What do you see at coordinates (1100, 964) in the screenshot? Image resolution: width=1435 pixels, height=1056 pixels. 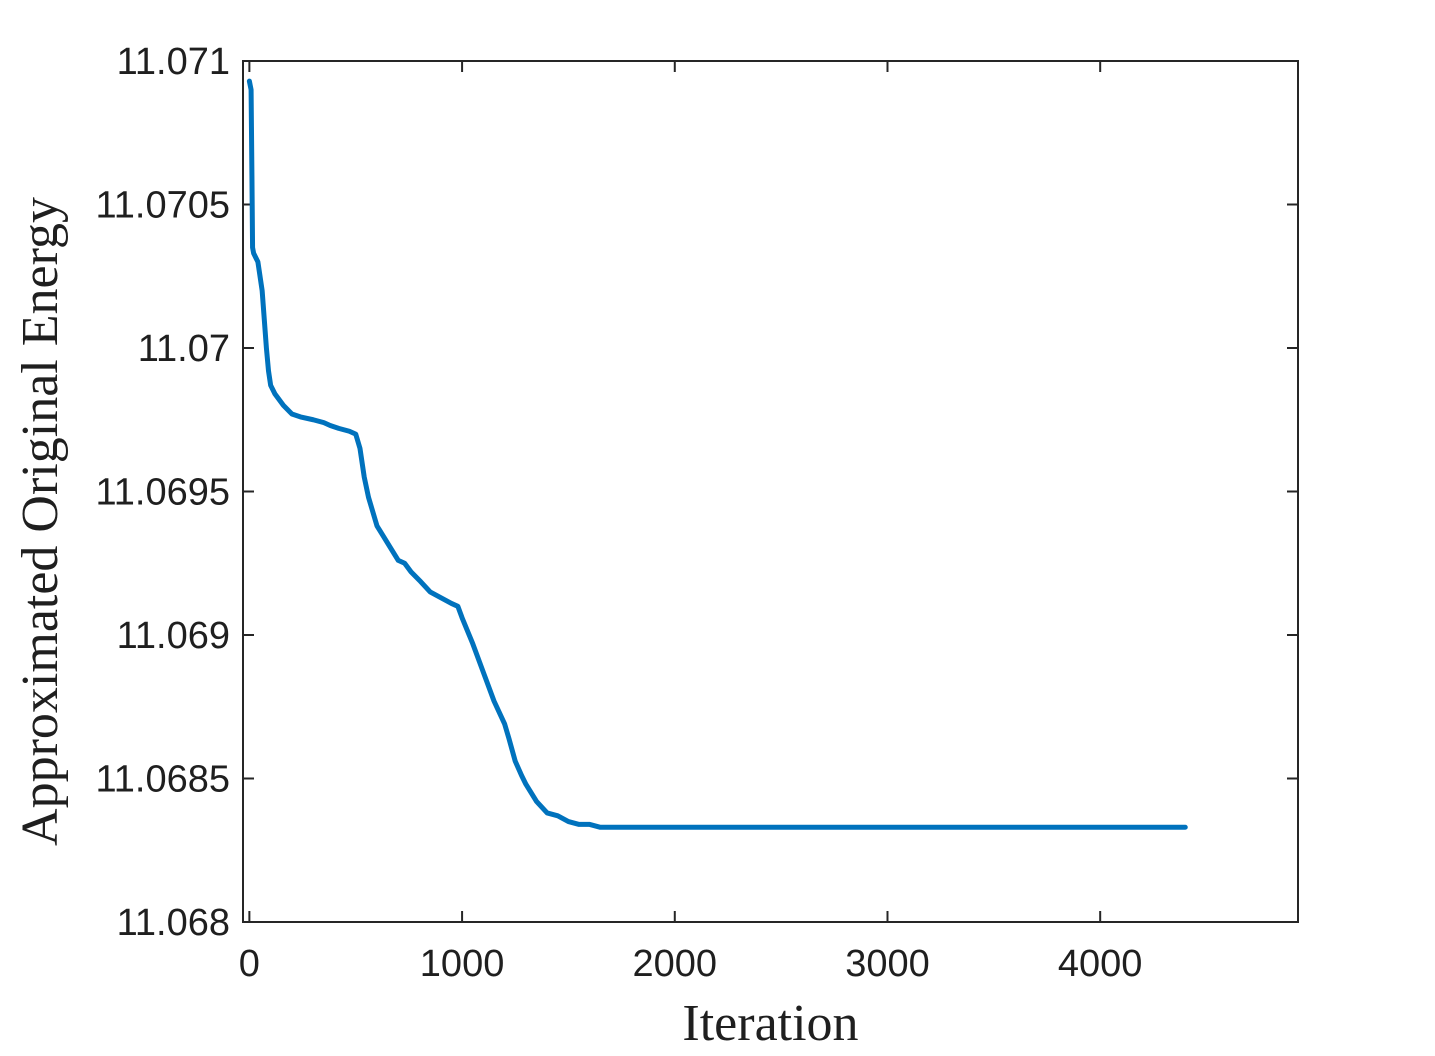 I see `x-tick-label: 4000` at bounding box center [1100, 964].